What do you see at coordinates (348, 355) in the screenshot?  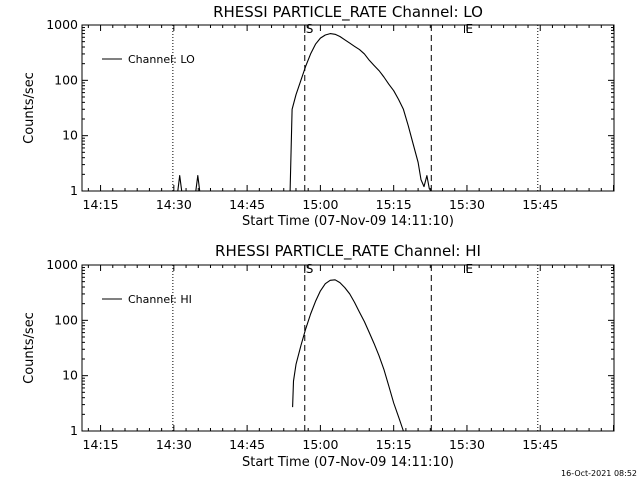 I see `series-line` at bounding box center [348, 355].